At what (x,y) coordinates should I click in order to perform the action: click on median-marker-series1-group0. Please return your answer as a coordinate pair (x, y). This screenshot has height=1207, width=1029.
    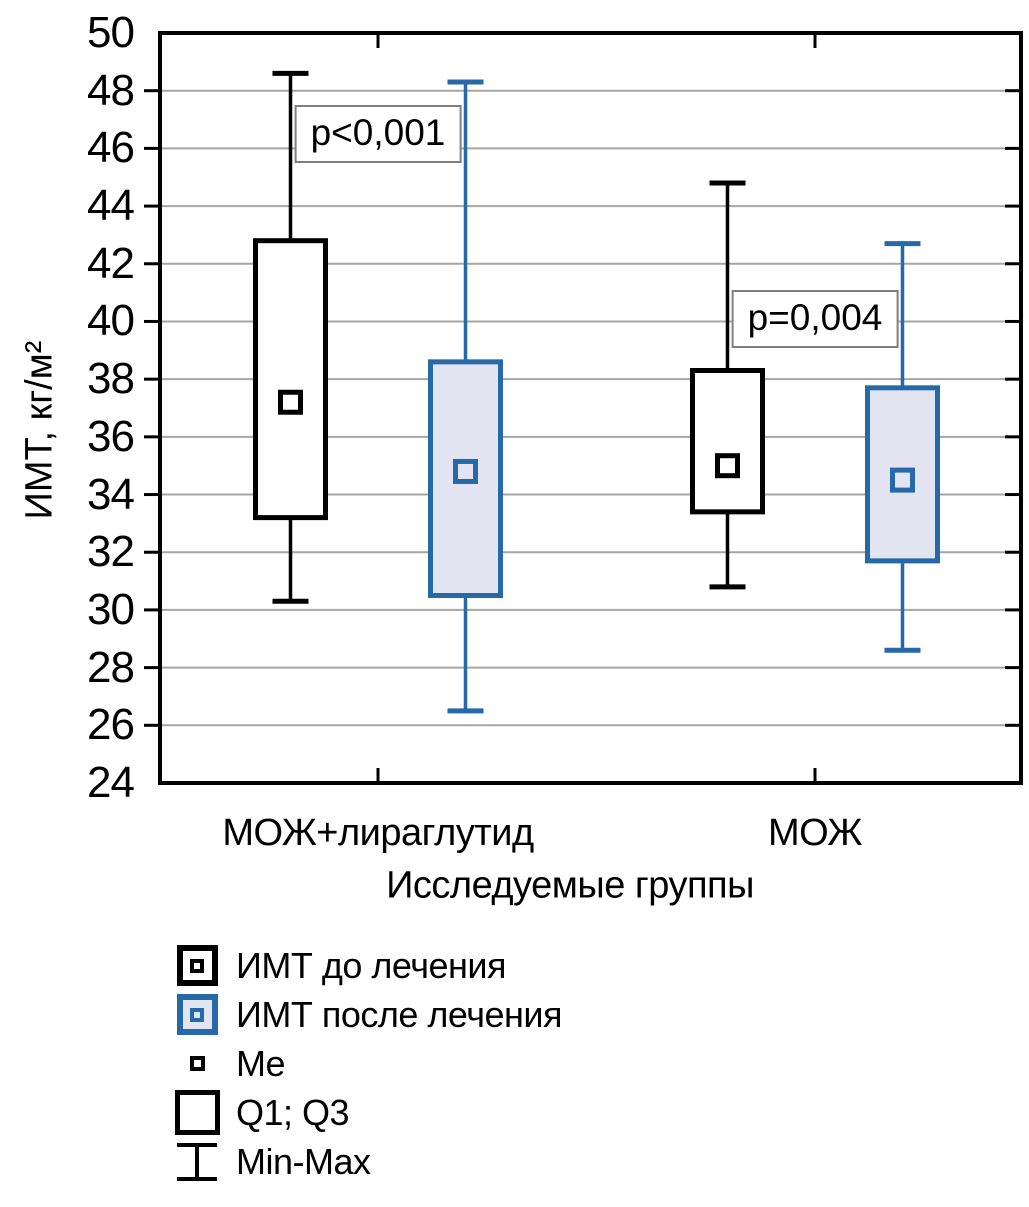
    Looking at the image, I should click on (465, 471).